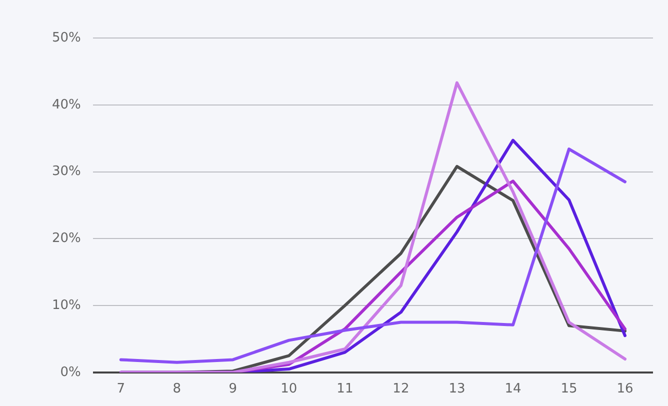 The image size is (668, 406). I want to click on y-tick-label: 20%, so click(66, 238).